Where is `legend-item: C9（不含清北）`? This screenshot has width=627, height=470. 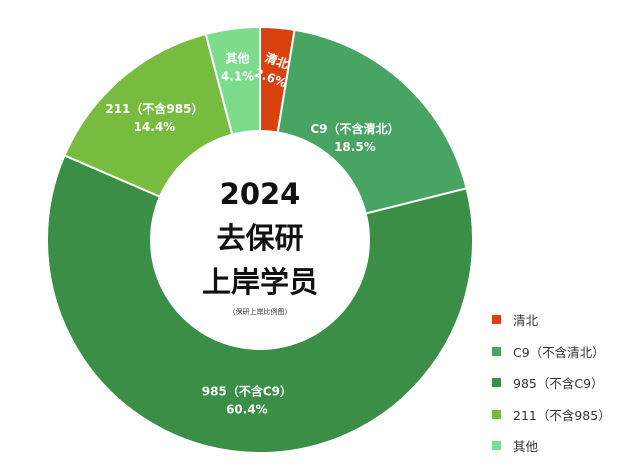
legend-item: C9（不含清北） is located at coordinates (559, 352).